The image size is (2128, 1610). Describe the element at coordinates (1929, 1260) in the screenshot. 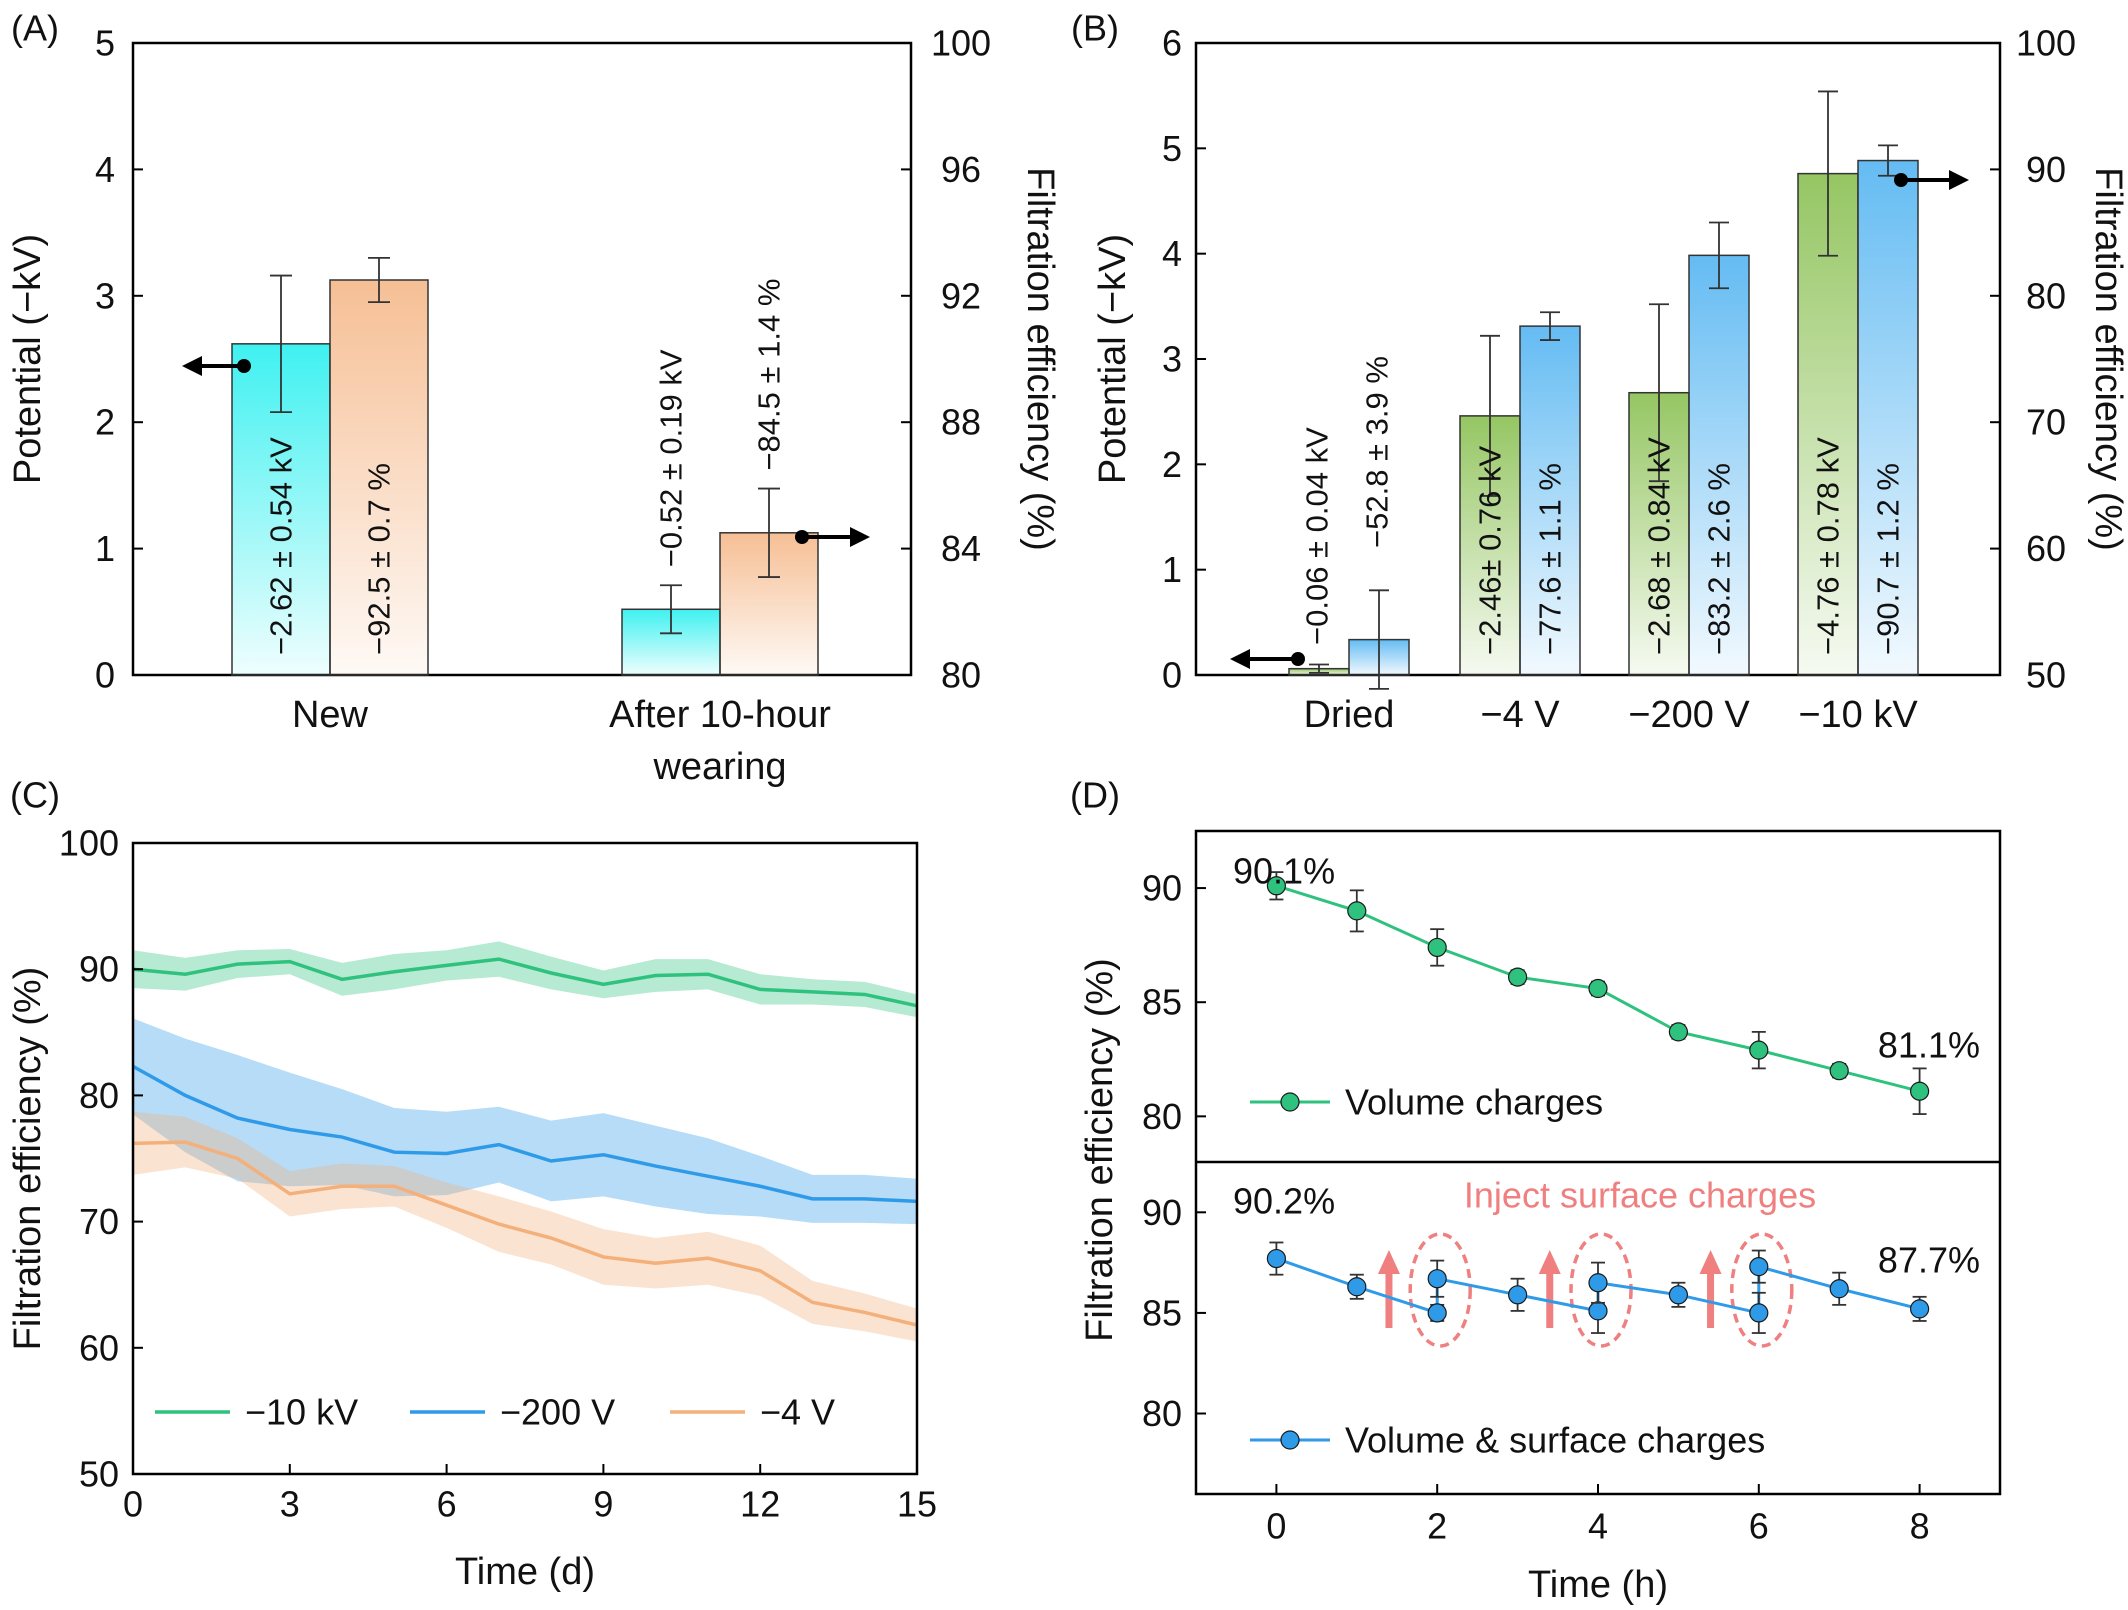

I see `annotation-end: 87.7%` at that location.